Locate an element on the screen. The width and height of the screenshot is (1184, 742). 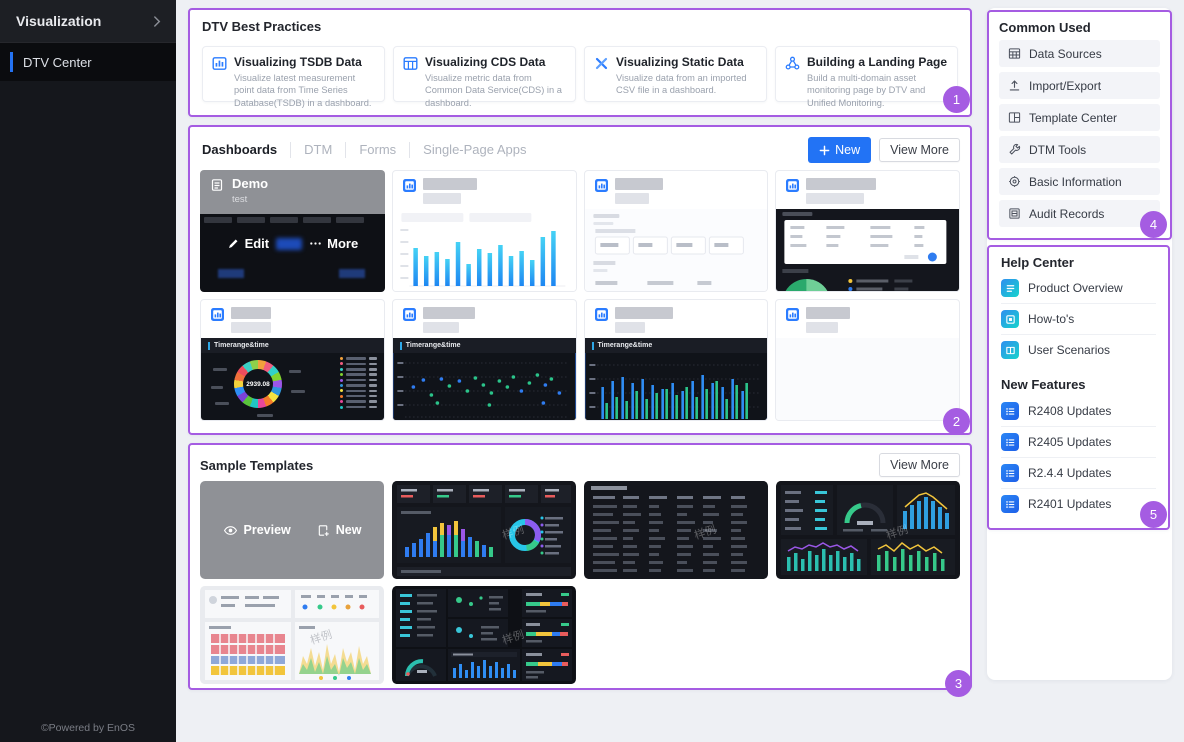
powered-by-label: ©Powered by EnOS is located at coordinates (88, 728).